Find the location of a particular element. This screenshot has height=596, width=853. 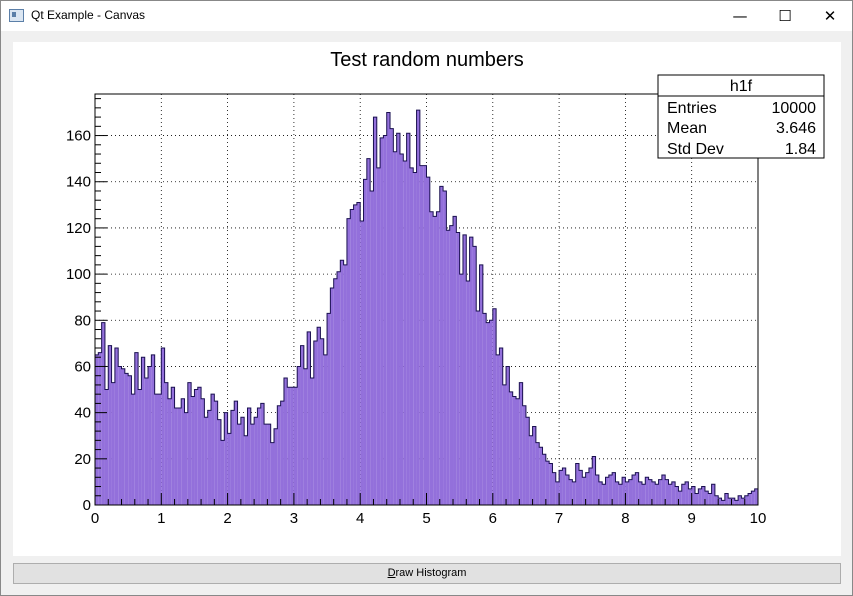

x-tick-label: 8 is located at coordinates (625, 518).